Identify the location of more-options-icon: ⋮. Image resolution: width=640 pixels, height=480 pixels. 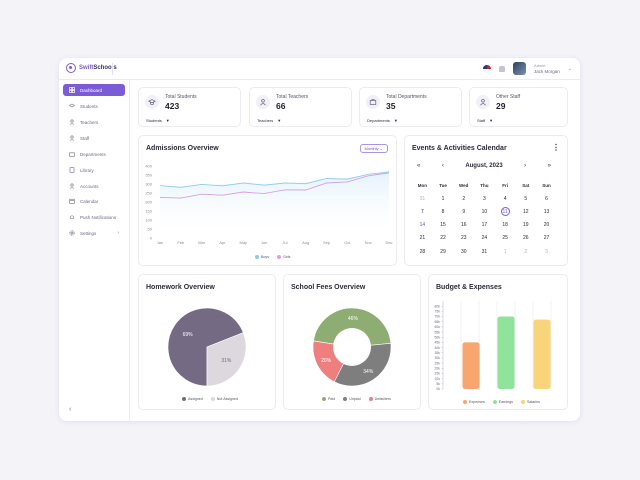
(556, 147).